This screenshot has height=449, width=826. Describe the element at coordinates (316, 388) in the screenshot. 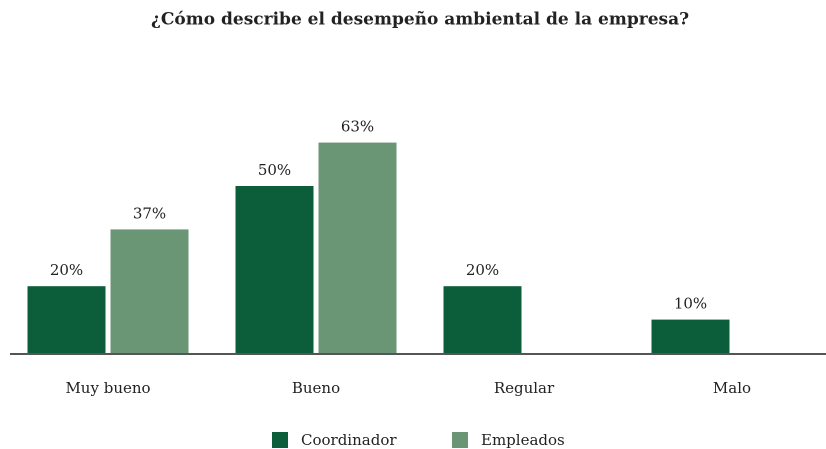

I see `x-tick-label: Bueno` at that location.